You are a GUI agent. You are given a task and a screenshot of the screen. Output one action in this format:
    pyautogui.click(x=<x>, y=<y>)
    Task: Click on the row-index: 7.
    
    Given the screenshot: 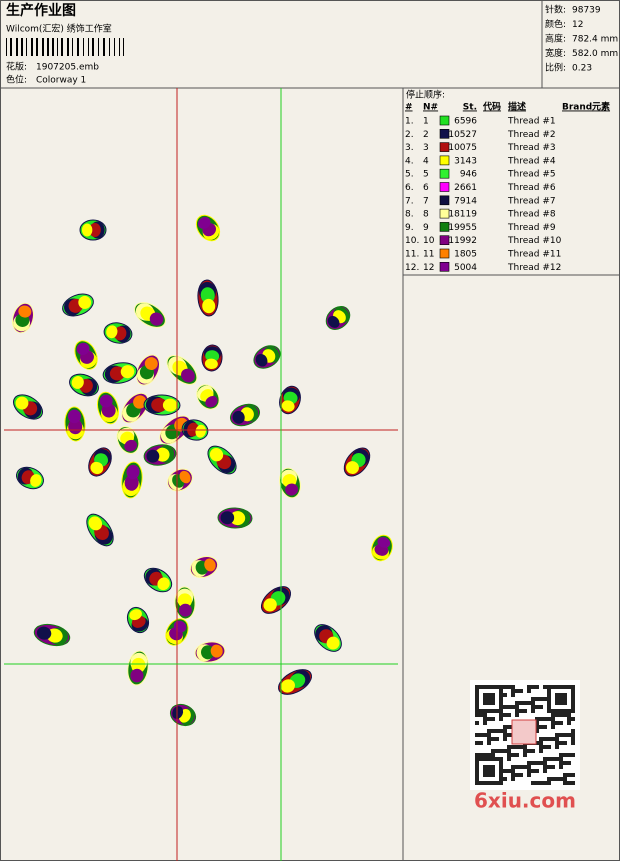 What is the action you would take?
    pyautogui.click(x=409, y=201)
    